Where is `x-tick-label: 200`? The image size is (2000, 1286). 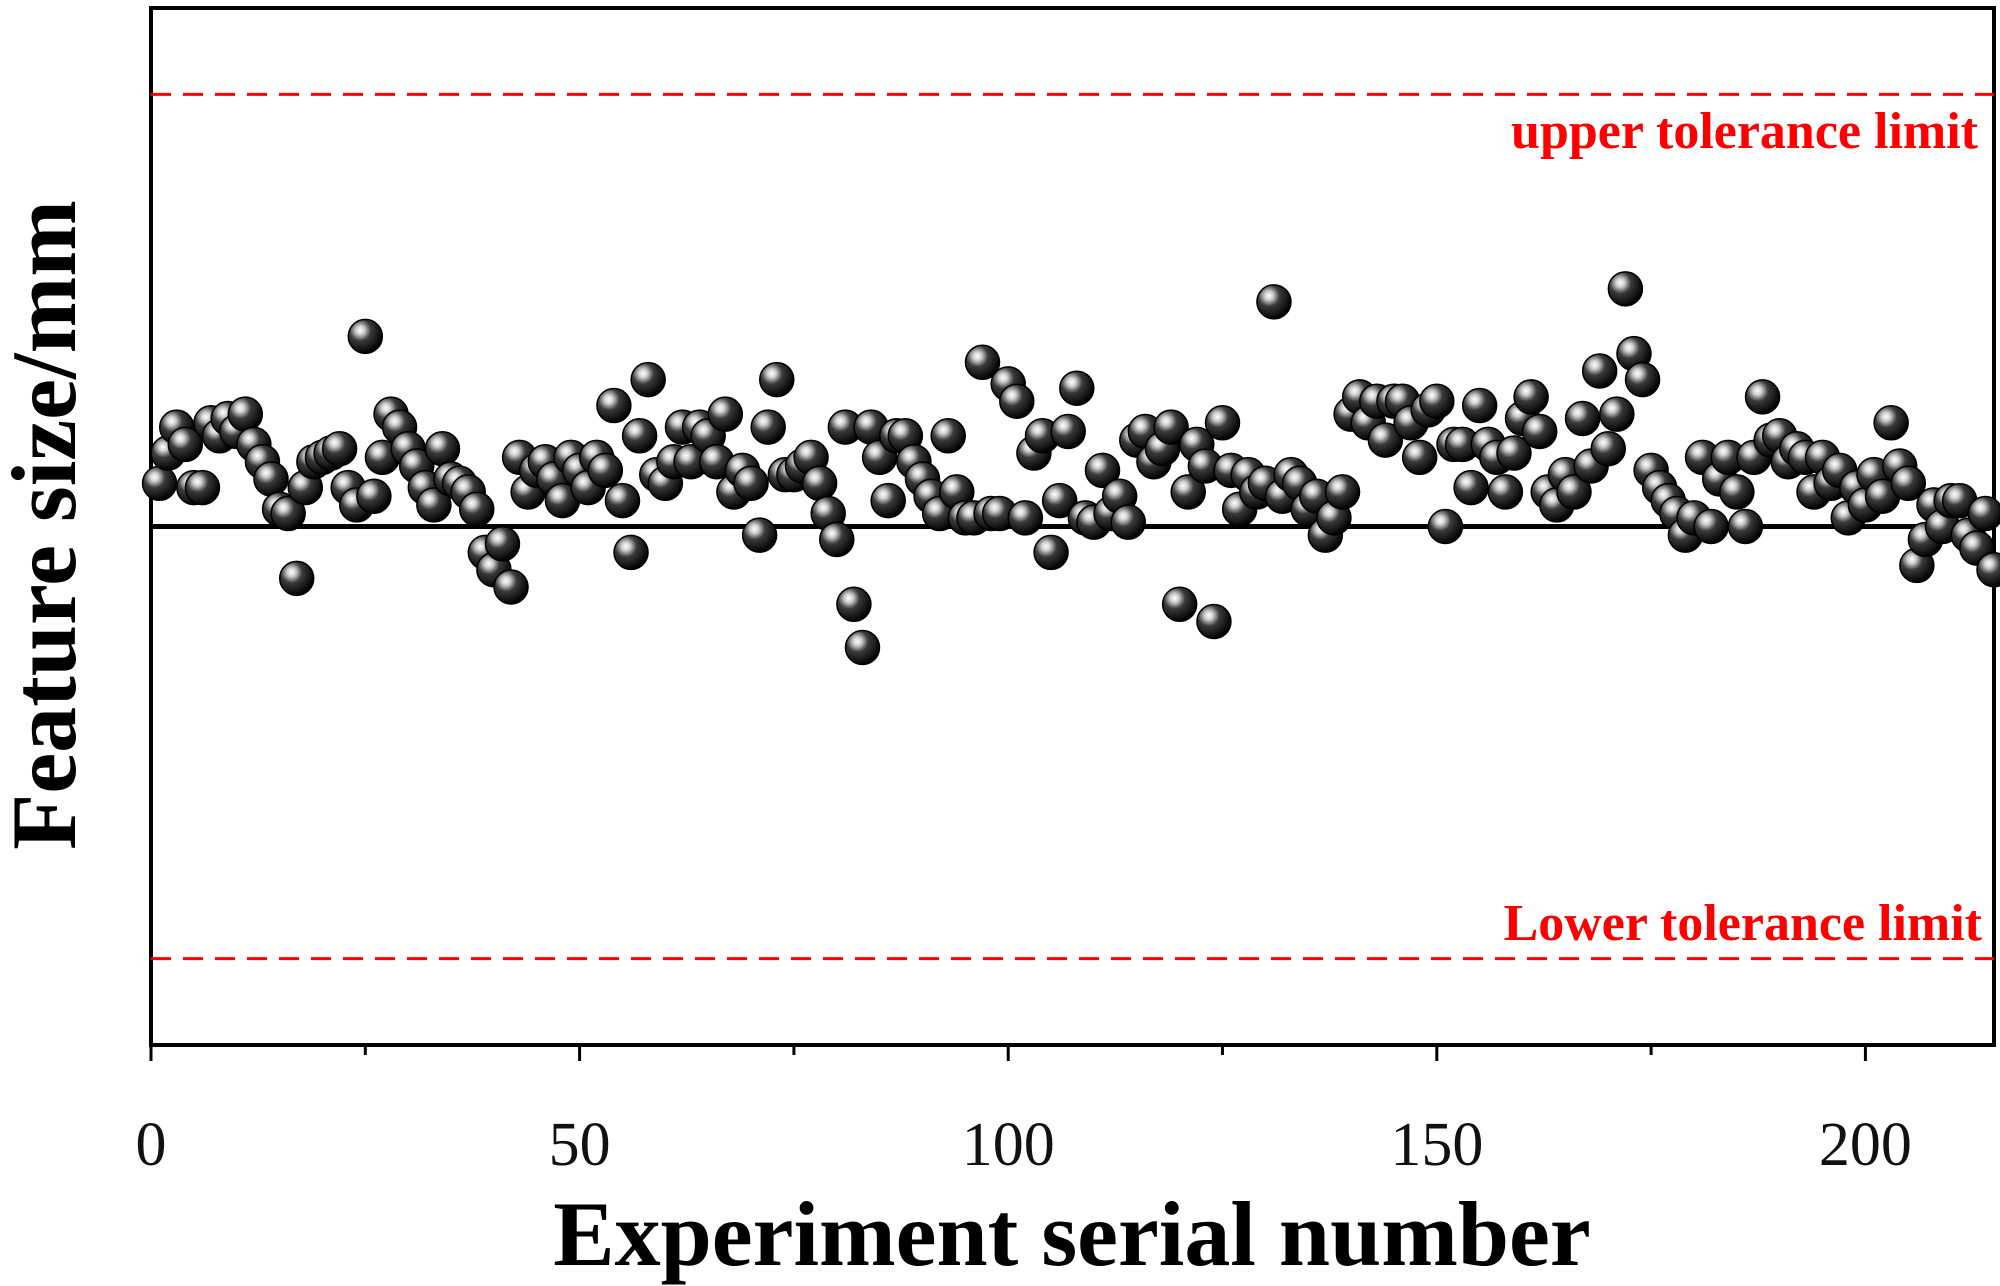
x-tick-label: 200 is located at coordinates (1865, 1145).